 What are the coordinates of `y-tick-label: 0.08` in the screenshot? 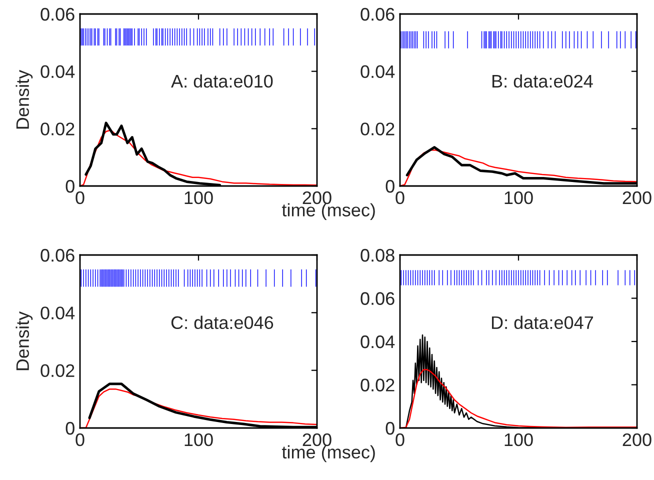 It's located at (377, 255).